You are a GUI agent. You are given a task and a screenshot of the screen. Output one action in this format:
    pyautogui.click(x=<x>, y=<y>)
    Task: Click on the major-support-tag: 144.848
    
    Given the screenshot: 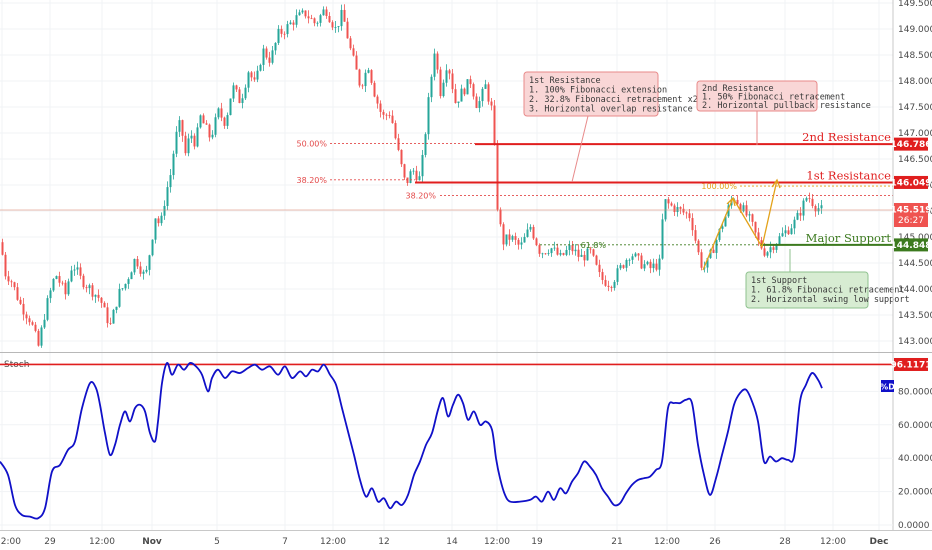 What is the action you would take?
    pyautogui.click(x=911, y=245)
    